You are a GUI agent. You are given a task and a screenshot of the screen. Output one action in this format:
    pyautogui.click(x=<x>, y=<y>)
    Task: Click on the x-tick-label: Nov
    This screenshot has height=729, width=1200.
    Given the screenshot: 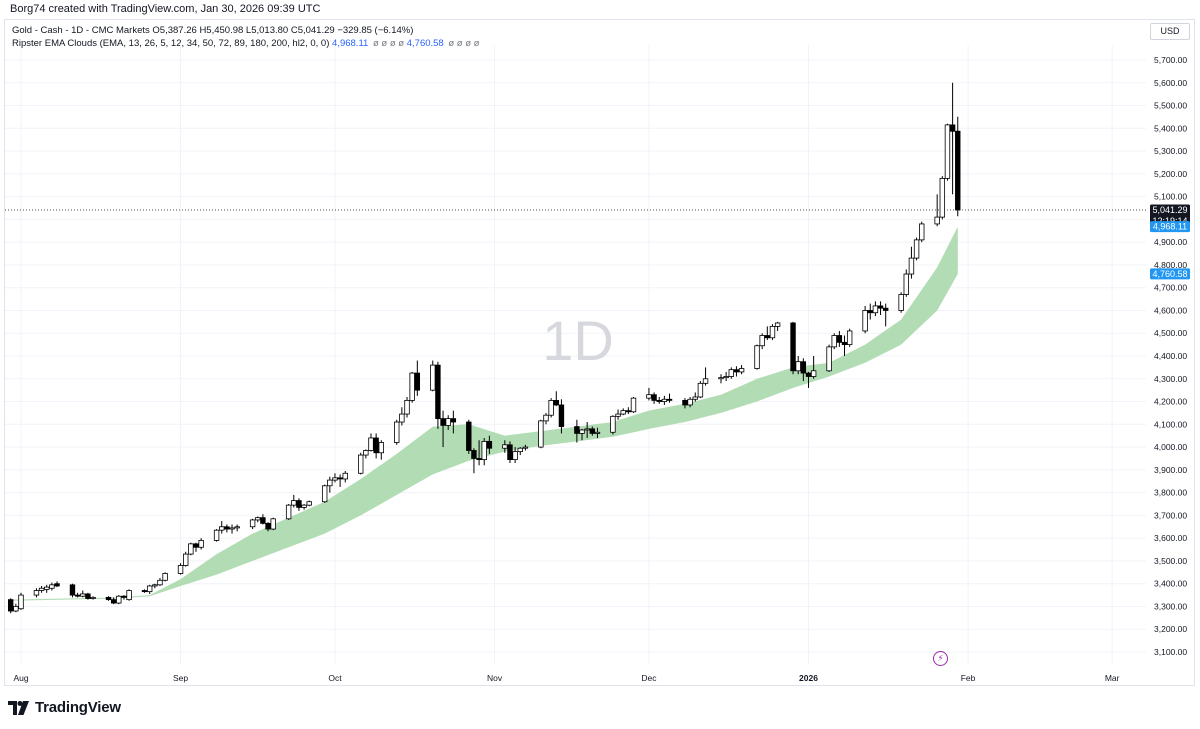 What is the action you would take?
    pyautogui.click(x=495, y=678)
    